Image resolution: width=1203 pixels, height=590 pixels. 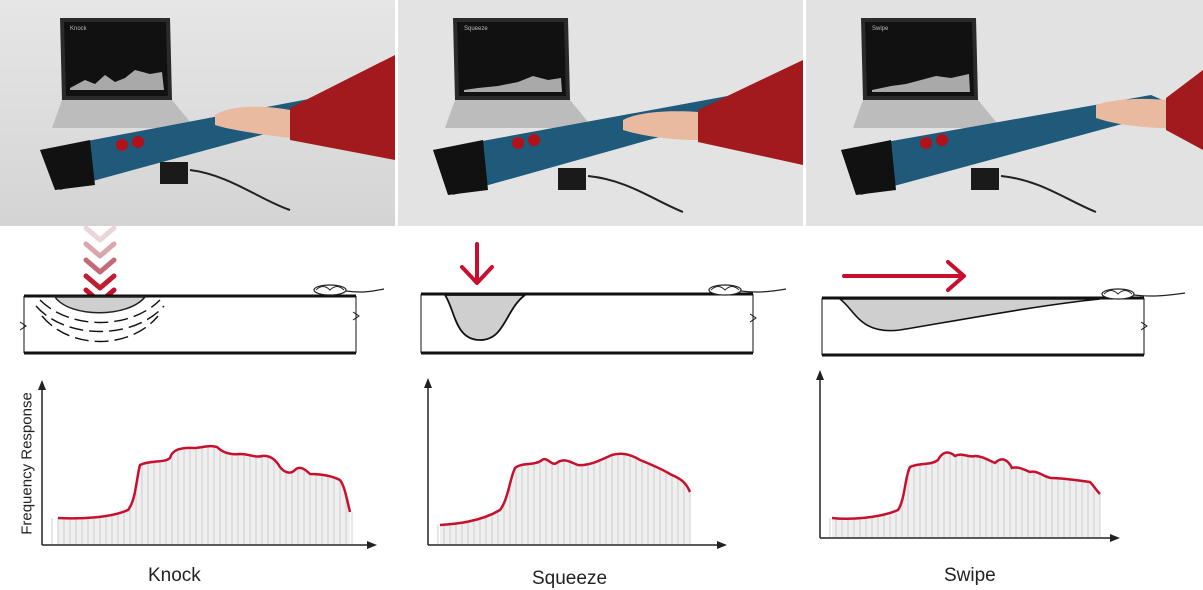 I want to click on swipe-arrow, so click(x=904, y=276).